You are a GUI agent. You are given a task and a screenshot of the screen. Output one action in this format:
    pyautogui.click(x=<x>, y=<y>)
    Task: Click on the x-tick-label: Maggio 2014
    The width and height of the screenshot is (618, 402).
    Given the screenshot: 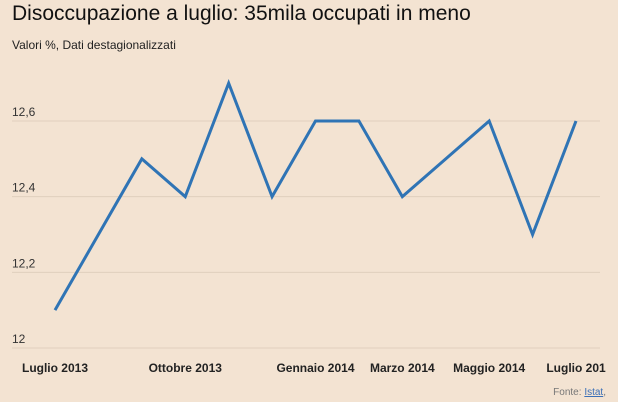 What is the action you would take?
    pyautogui.click(x=489, y=368)
    